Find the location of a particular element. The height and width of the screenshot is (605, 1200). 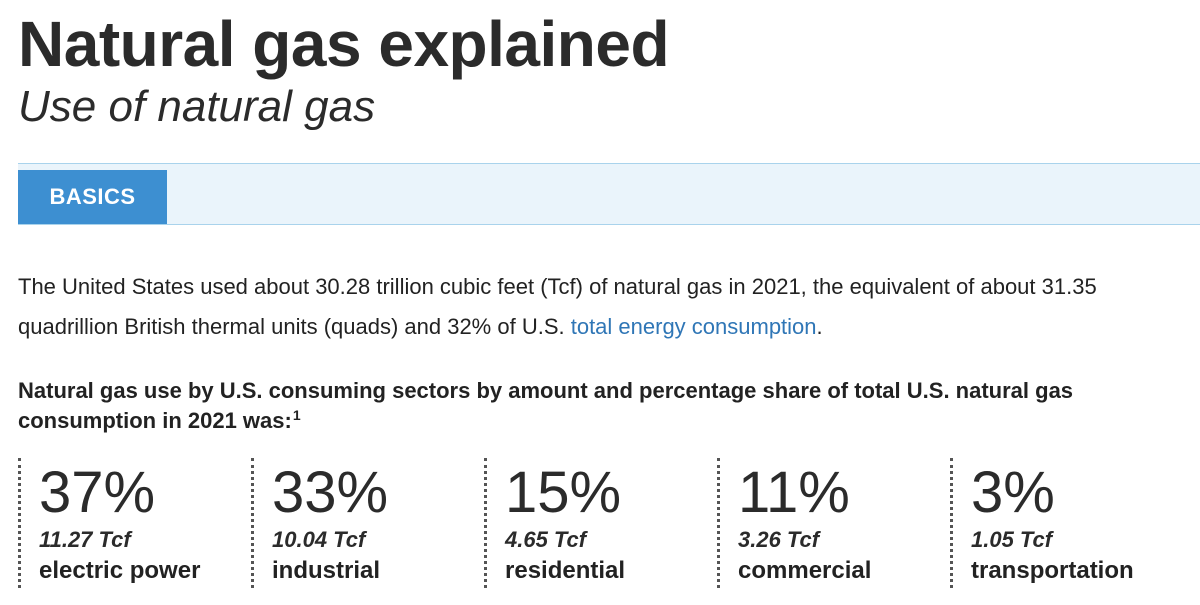

total-energy-consumption-link: total energy consumption is located at coordinates (693, 326).